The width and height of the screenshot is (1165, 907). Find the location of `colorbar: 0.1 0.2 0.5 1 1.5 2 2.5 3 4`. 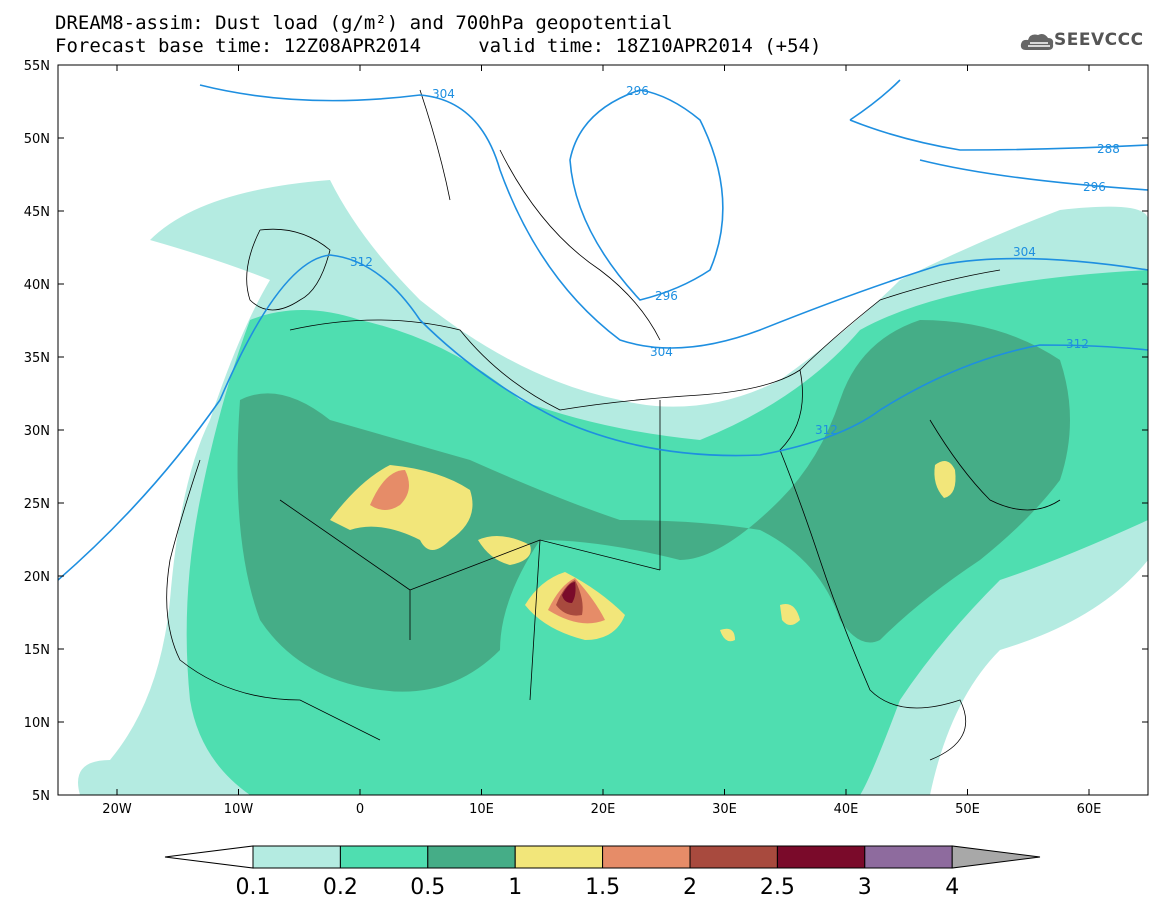

colorbar: 0.1 0.2 0.5 1 1.5 2 2.5 3 4 is located at coordinates (602, 872).